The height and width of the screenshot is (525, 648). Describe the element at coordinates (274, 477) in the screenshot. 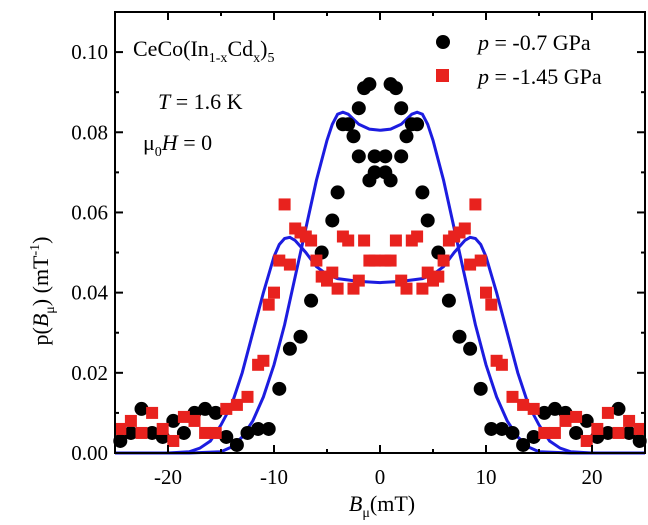

I see `x-tick-label-1: -10` at that location.